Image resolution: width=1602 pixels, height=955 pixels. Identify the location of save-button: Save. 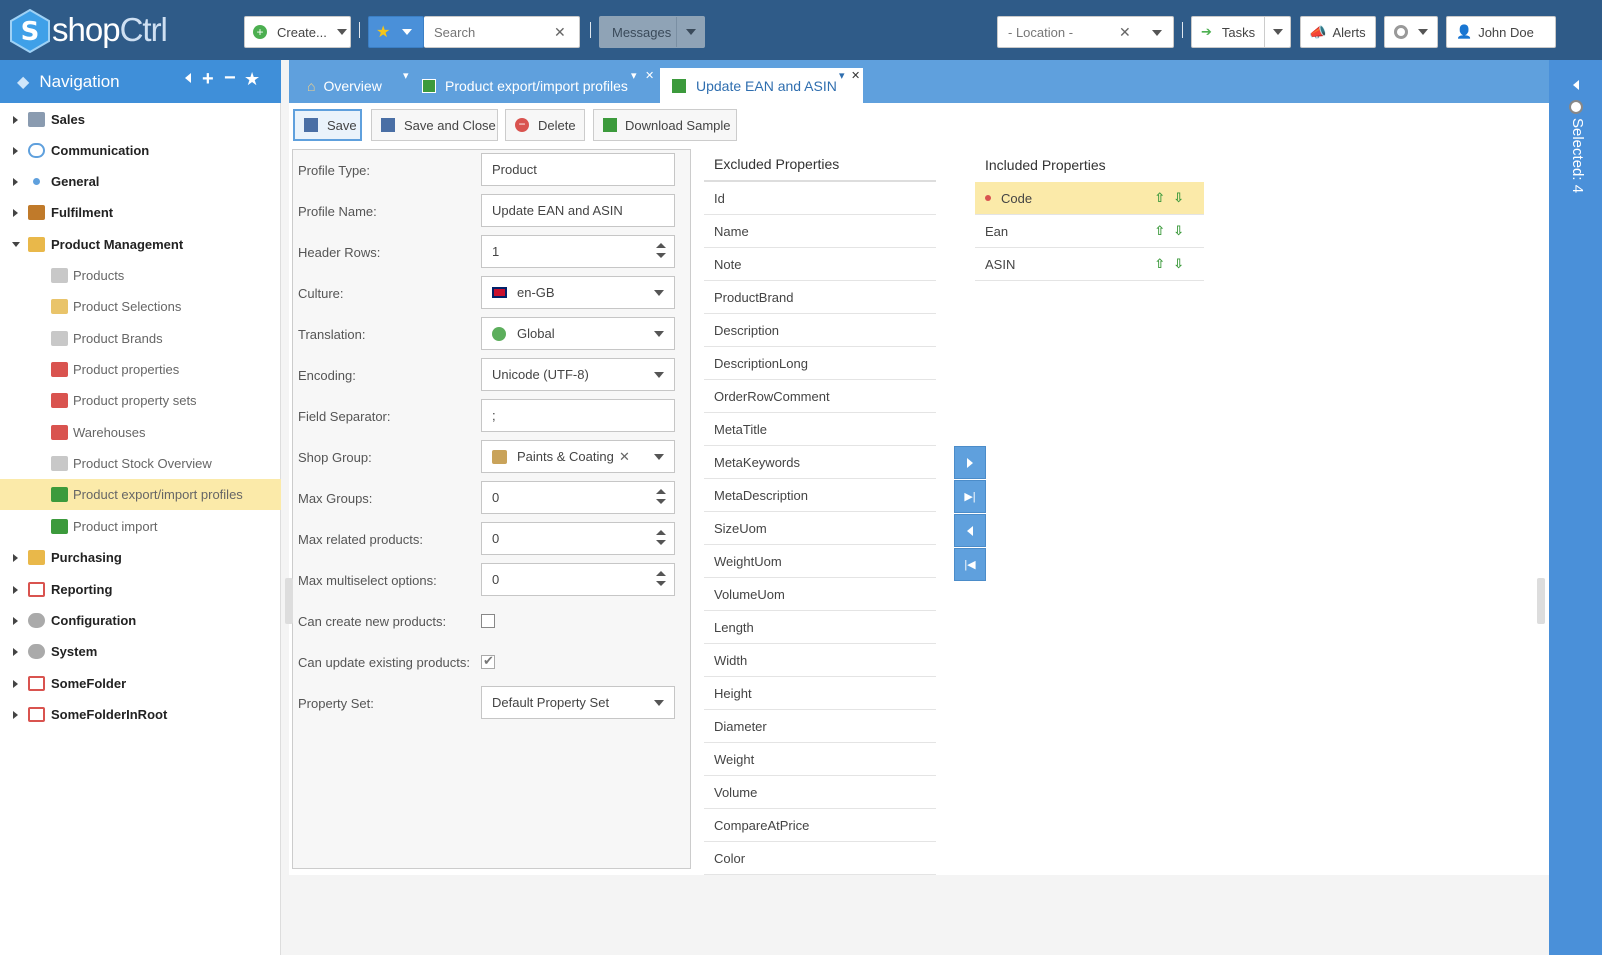
(327, 125).